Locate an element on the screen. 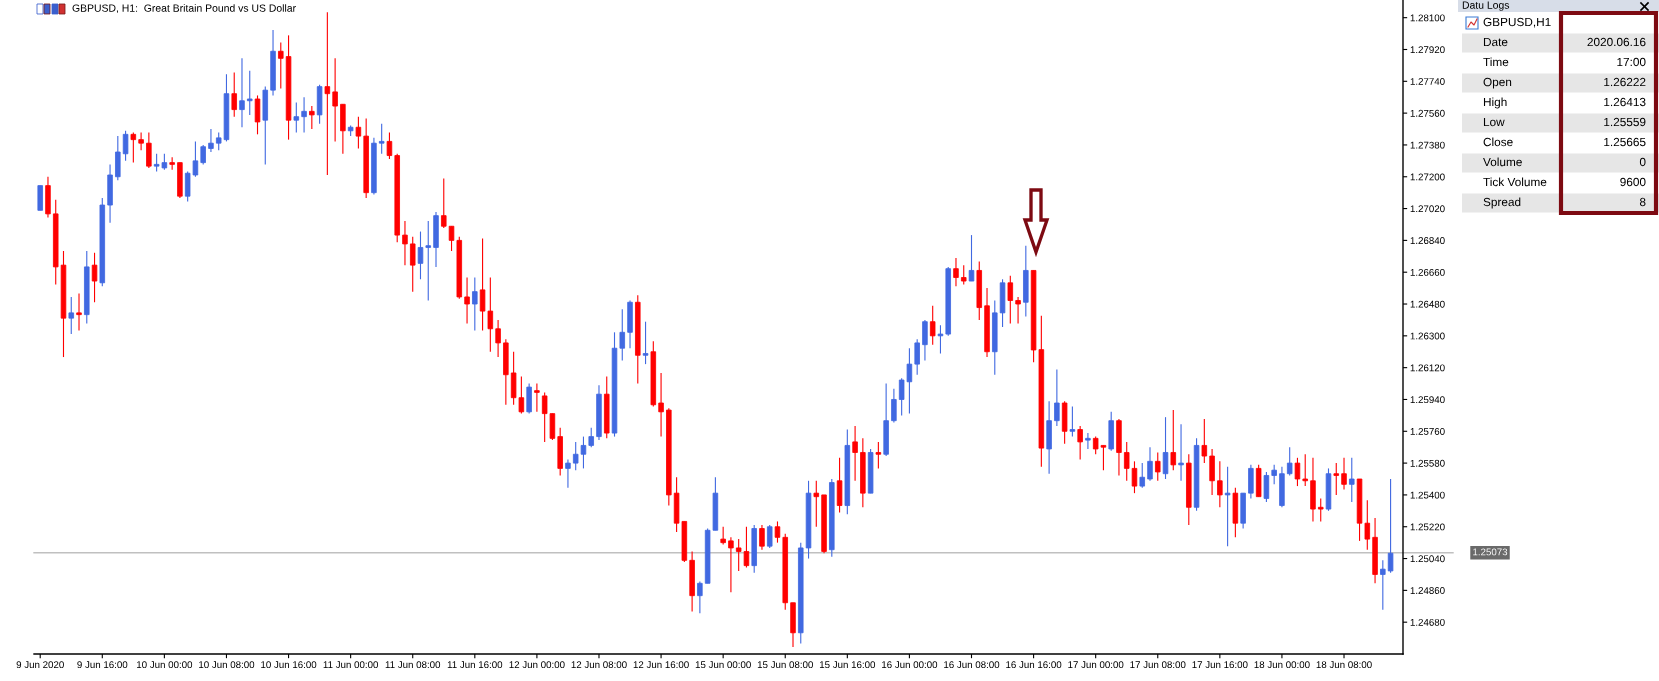 The width and height of the screenshot is (1659, 681). text: 17:00 is located at coordinates (1631, 62).